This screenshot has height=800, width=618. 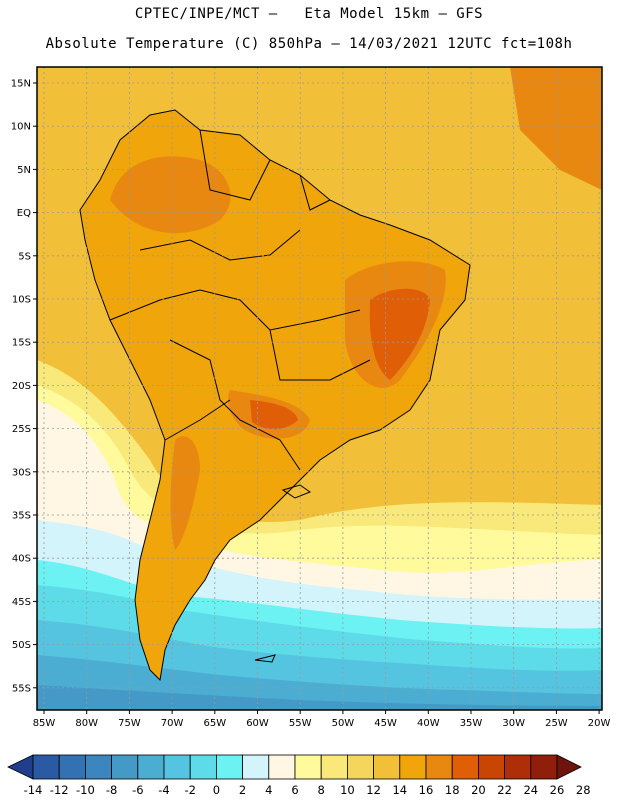 I want to click on longitude-tick-label: 20W, so click(x=599, y=723).